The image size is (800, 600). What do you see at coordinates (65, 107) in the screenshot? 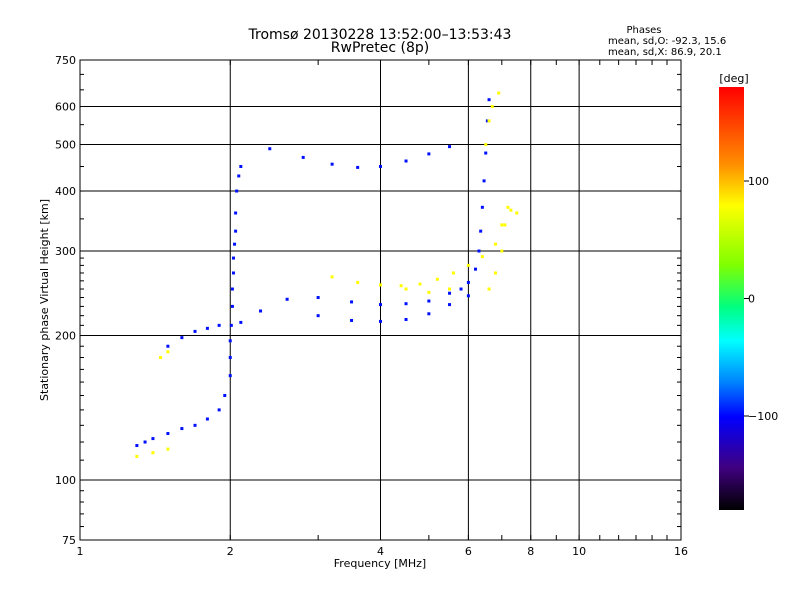
I see `y-tick-label: 600` at bounding box center [65, 107].